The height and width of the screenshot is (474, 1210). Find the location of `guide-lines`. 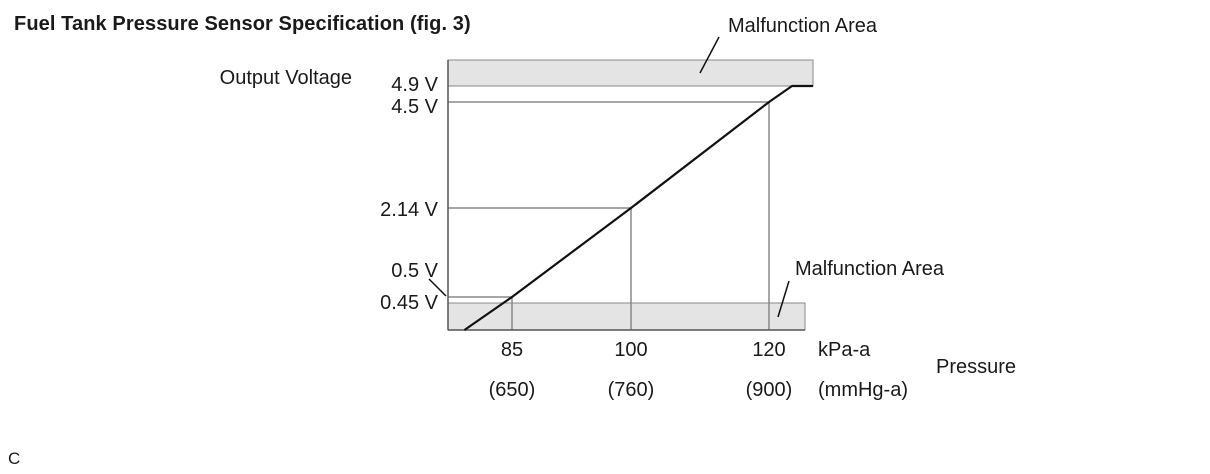

guide-lines is located at coordinates (609, 215).